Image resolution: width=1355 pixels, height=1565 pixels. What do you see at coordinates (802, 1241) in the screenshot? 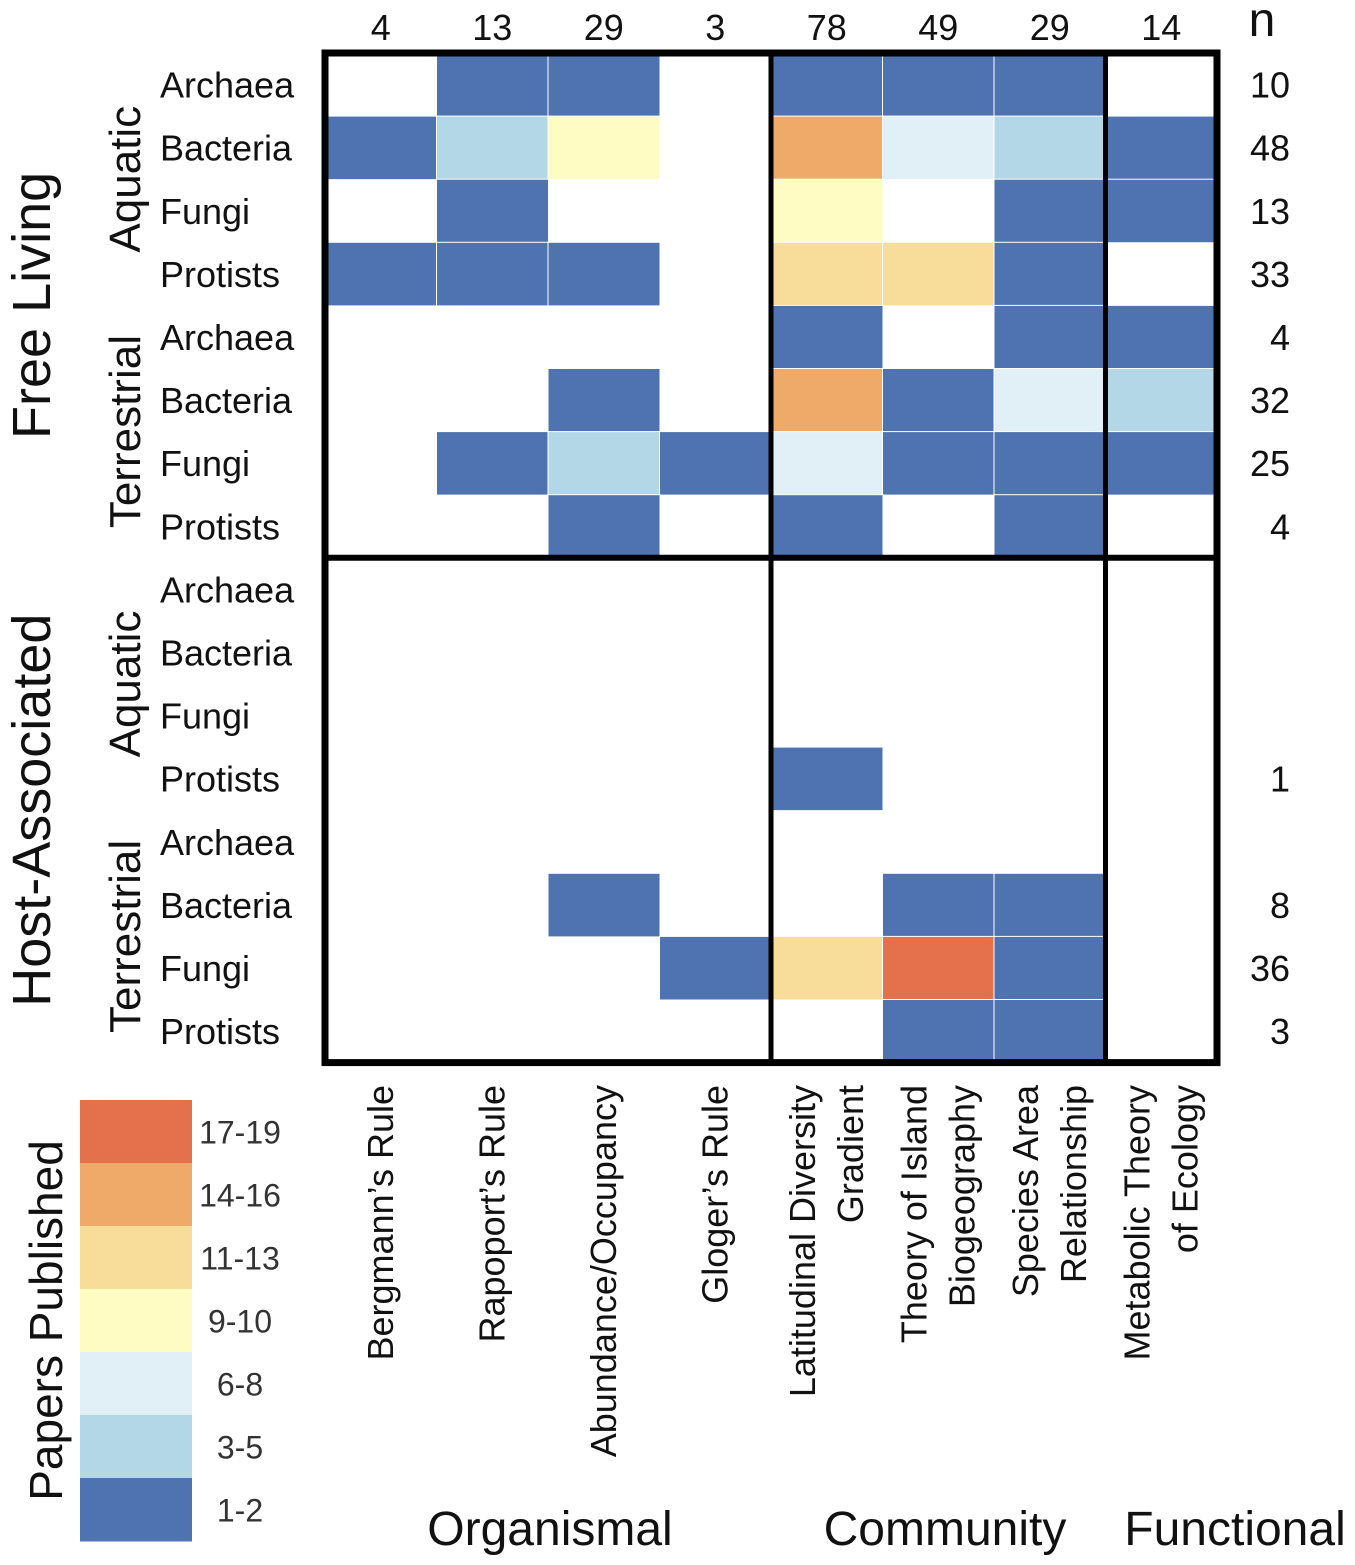
I see `column-label: Latitudinal Diversity` at bounding box center [802, 1241].